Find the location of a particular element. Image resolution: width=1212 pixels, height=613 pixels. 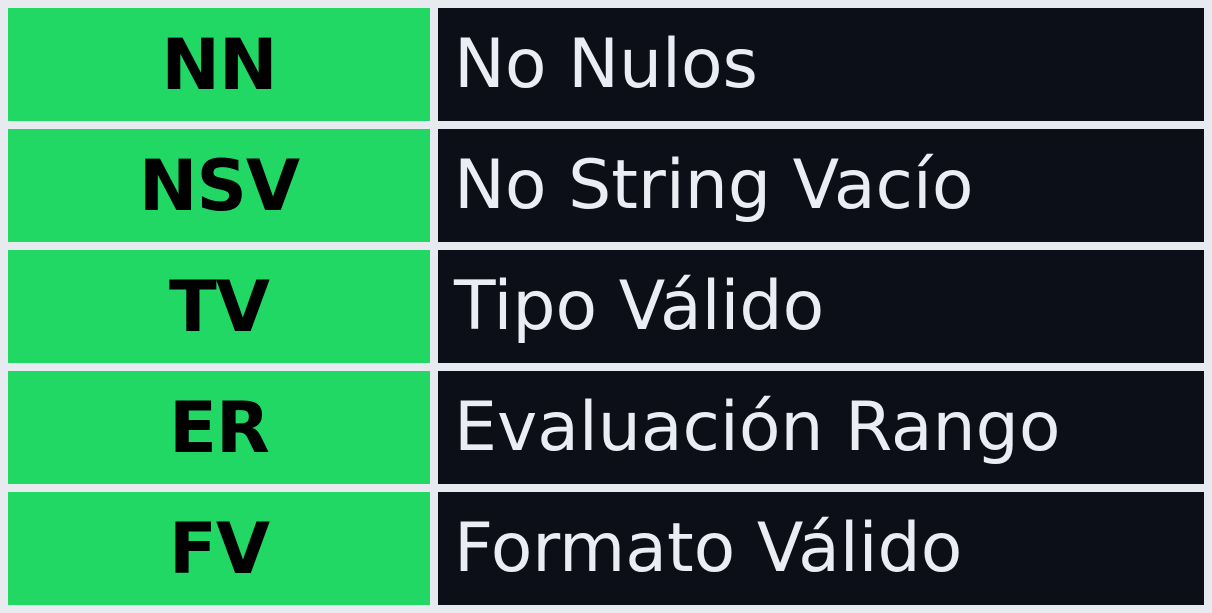

abbreviation-cell-tv: TV is located at coordinates (219, 306).